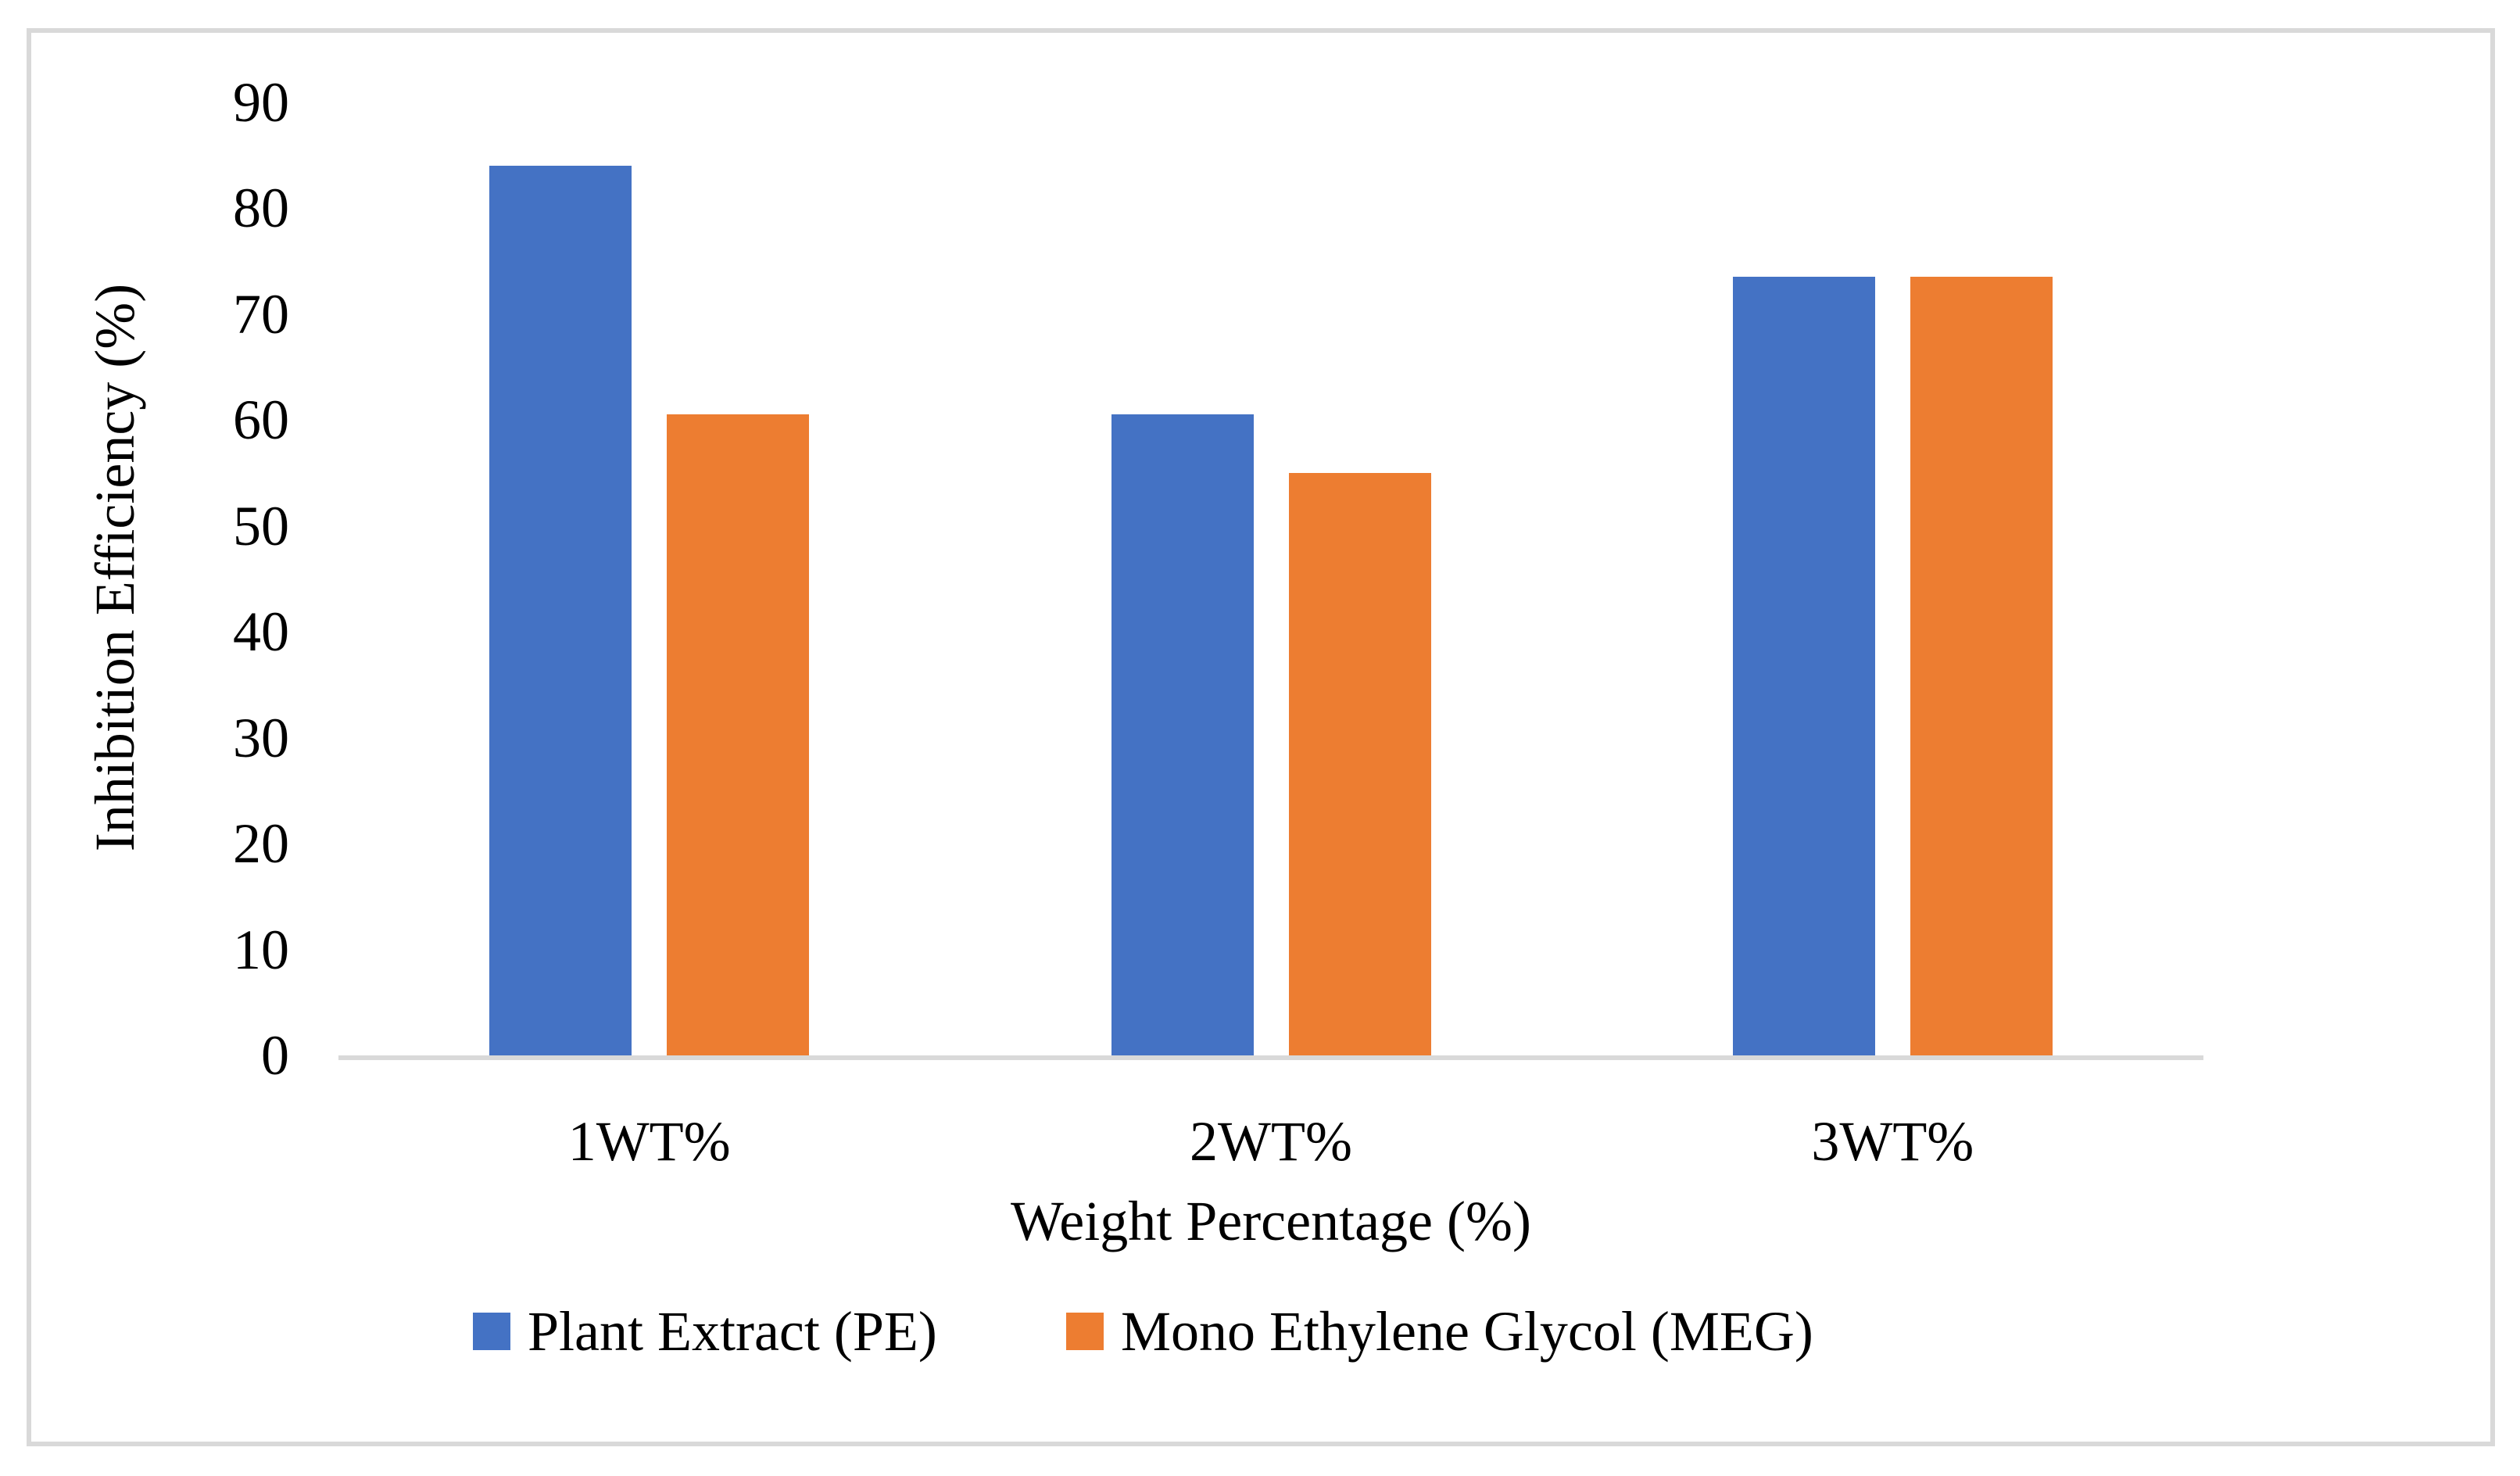 Image resolution: width=2520 pixels, height=1476 pixels. Describe the element at coordinates (261, 632) in the screenshot. I see `y-tick-label: 40` at that location.